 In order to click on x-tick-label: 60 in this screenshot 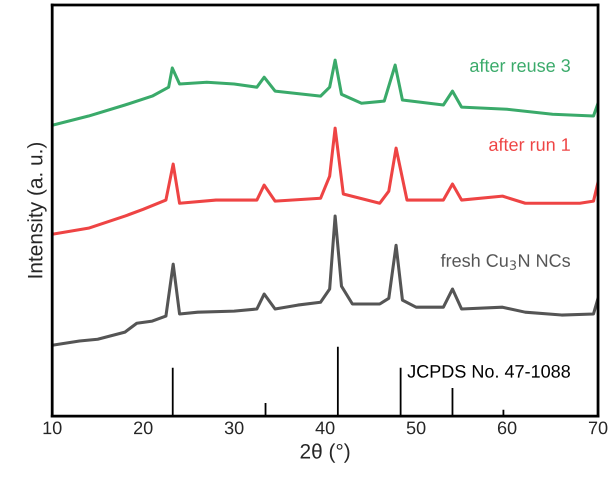, I will do `click(507, 427)`.